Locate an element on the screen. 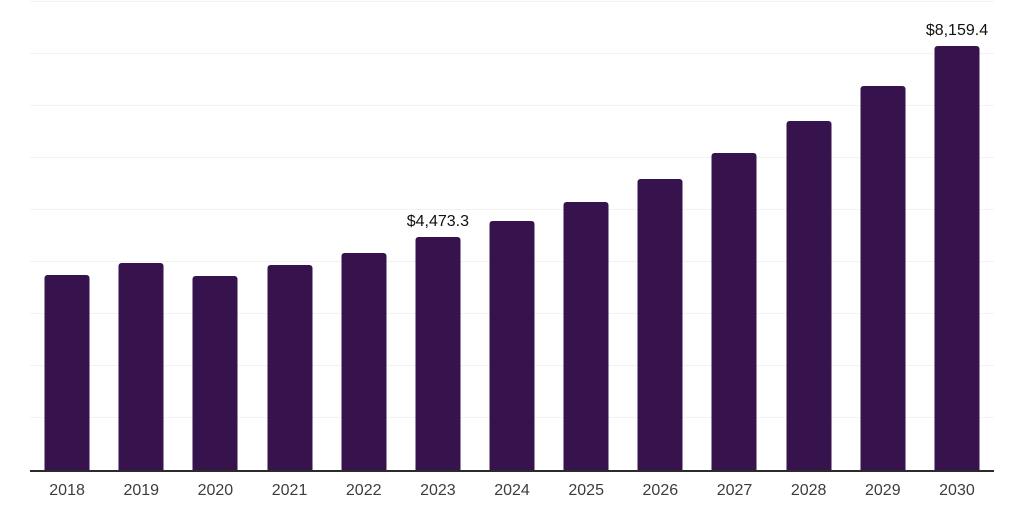 This screenshot has height=512, width=1024. bar-value-label-2023: $4,473.3 is located at coordinates (437, 222).